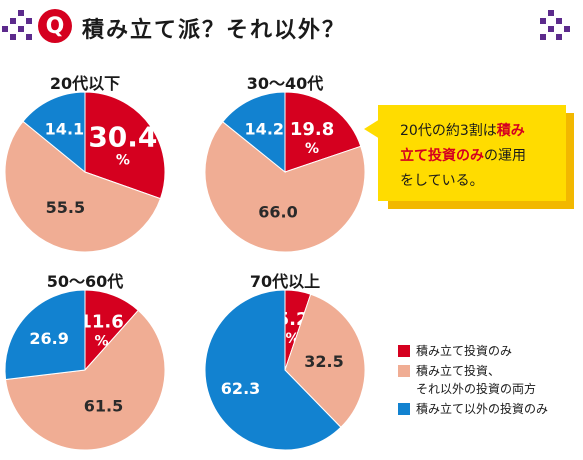 The height and width of the screenshot is (460, 583). What do you see at coordinates (458, 371) in the screenshot?
I see `legend-label: 積み立て投資、` at bounding box center [458, 371].